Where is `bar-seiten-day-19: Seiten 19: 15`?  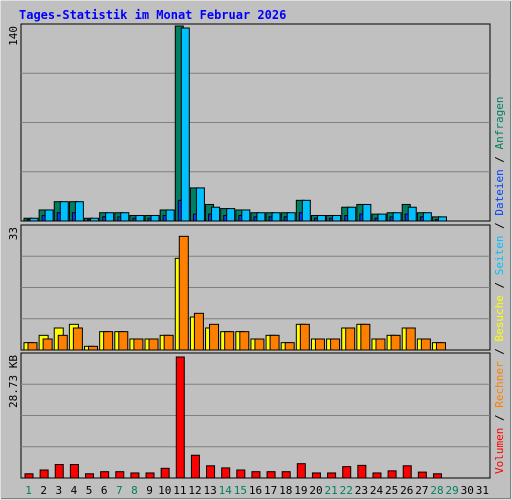 bar-seiten-day-19: Seiten 19: 15 is located at coordinates (306, 210).